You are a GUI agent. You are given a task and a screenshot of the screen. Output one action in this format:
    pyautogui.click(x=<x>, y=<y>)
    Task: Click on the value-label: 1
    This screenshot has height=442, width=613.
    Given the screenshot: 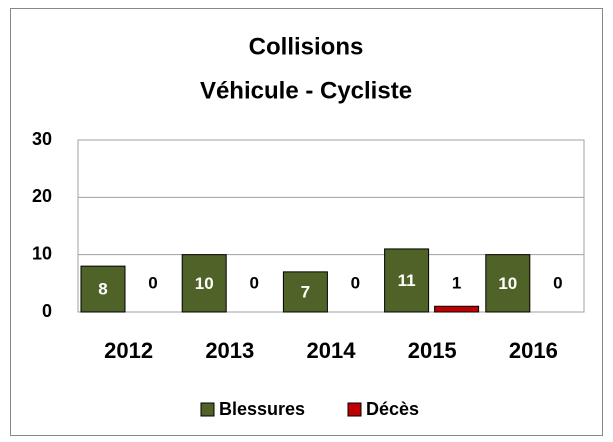 What is the action you would take?
    pyautogui.click(x=456, y=282)
    